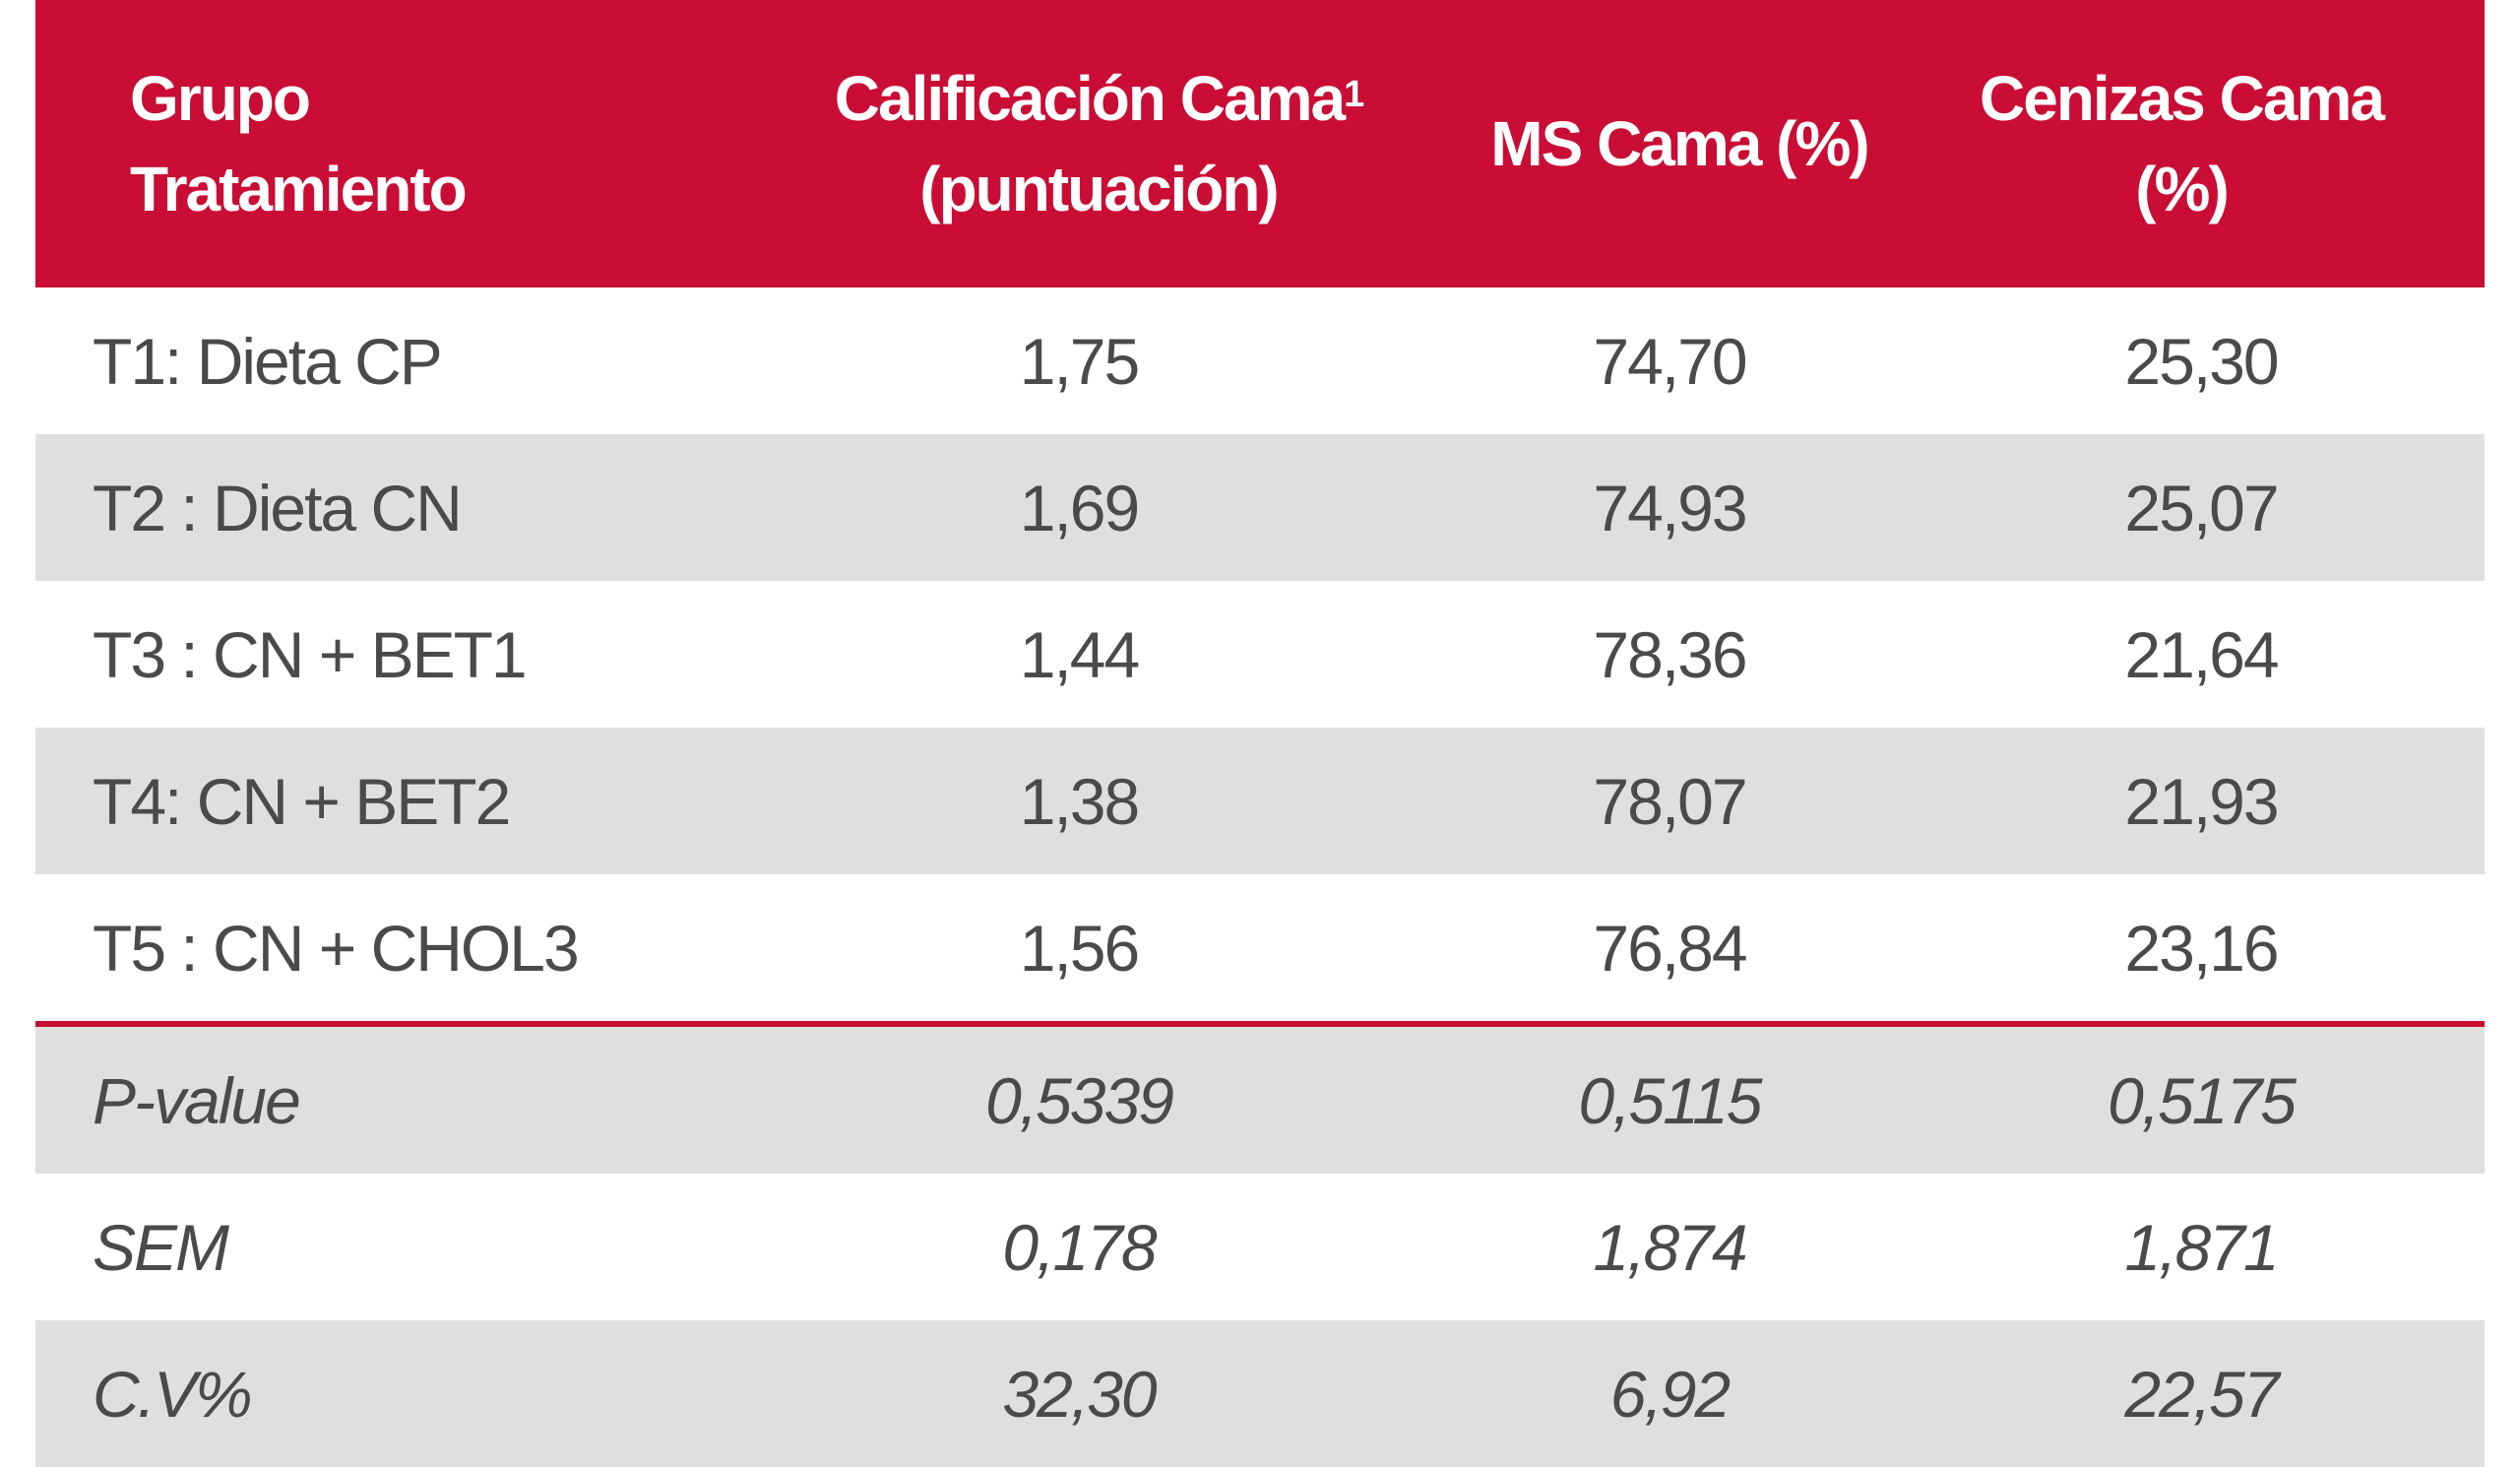  What do you see at coordinates (1260, 1247) in the screenshot?
I see `stats-row: SEM 0,178 1,874 1,871` at bounding box center [1260, 1247].